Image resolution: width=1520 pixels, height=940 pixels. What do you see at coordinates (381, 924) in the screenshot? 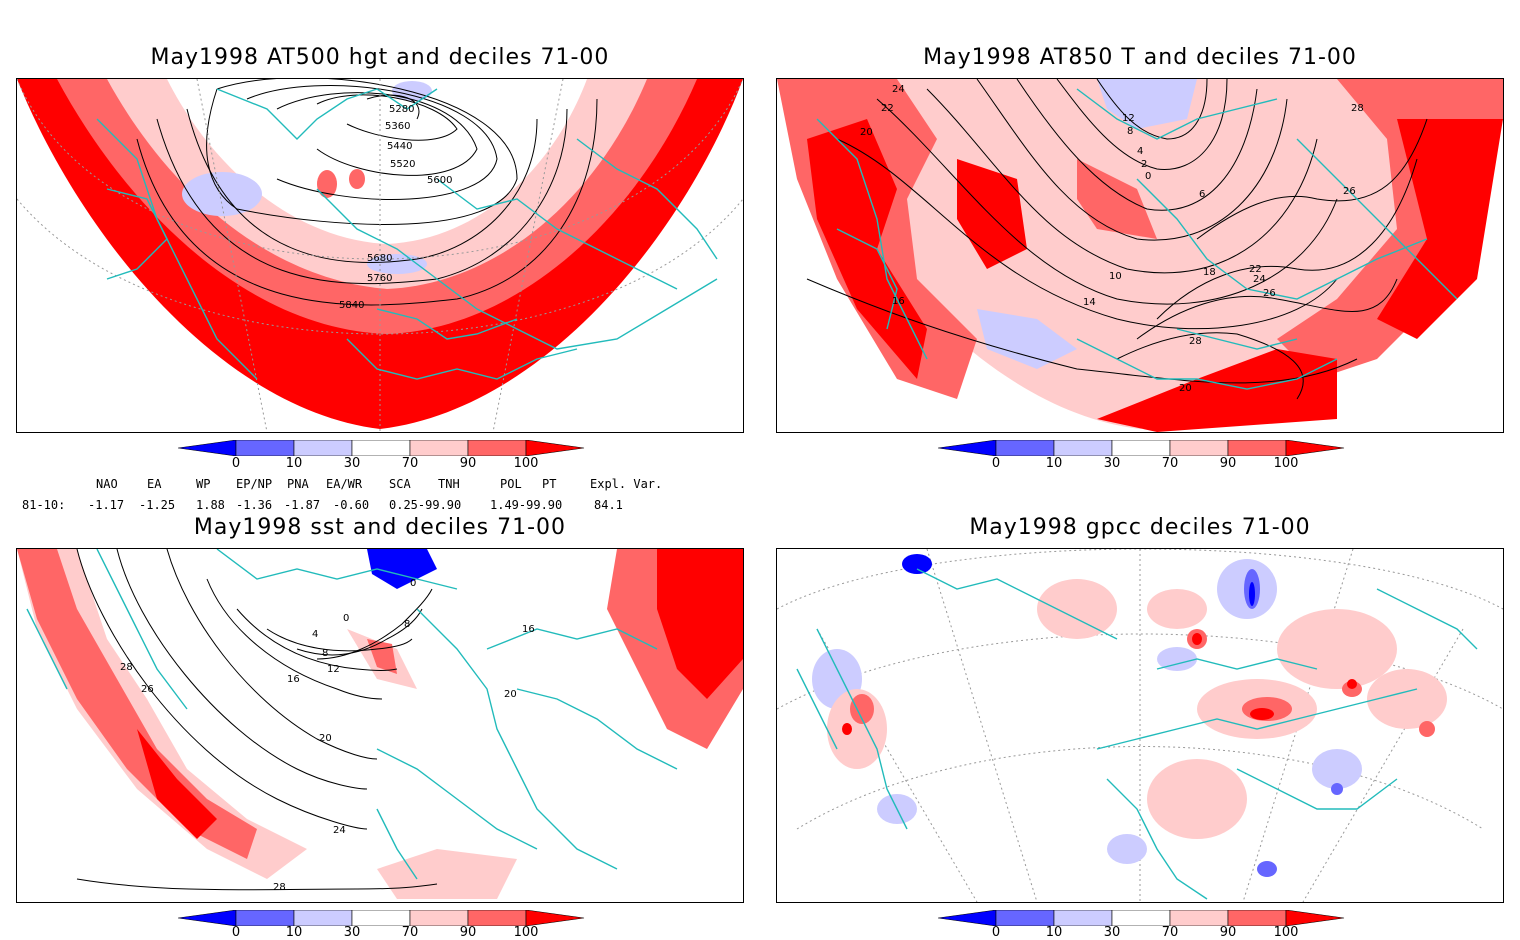
I see `colorbar-sst: 0 10 30 70 90 100` at bounding box center [381, 924].